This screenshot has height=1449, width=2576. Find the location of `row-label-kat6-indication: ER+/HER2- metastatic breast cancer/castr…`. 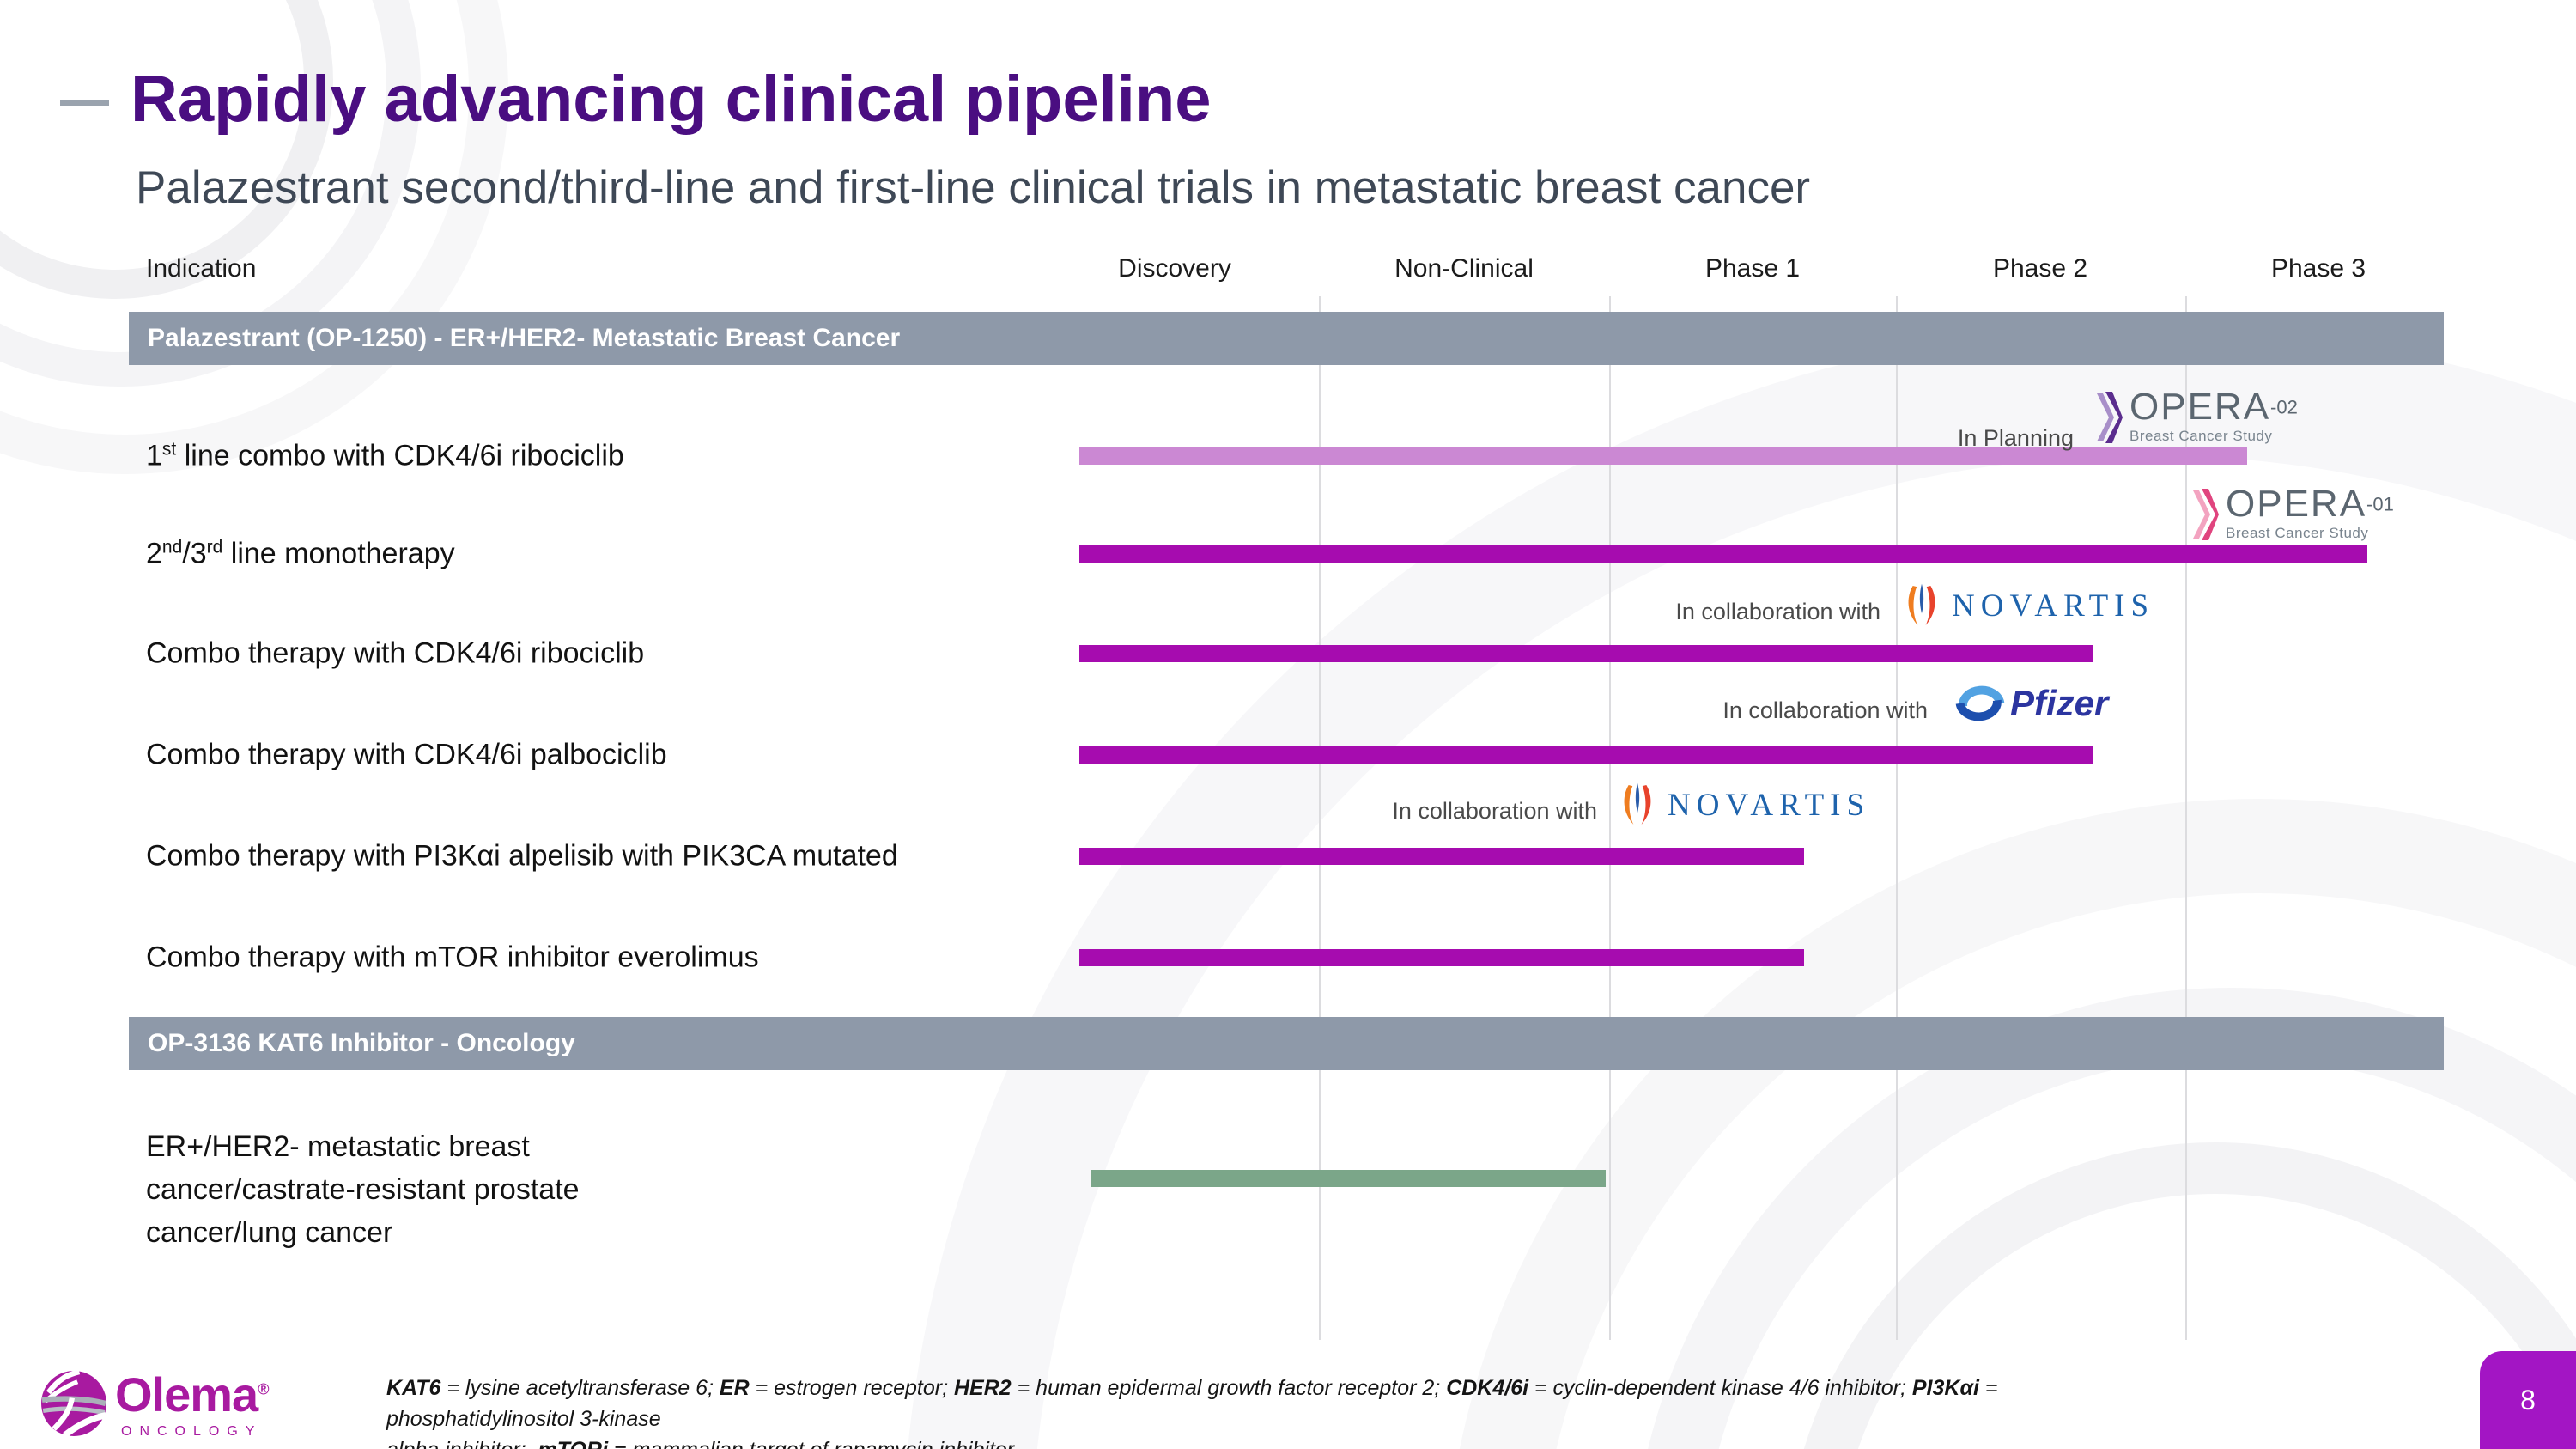

row-label-kat6-indication: ER+/HER2- metastatic breast cancer/castr… is located at coordinates (363, 1189).